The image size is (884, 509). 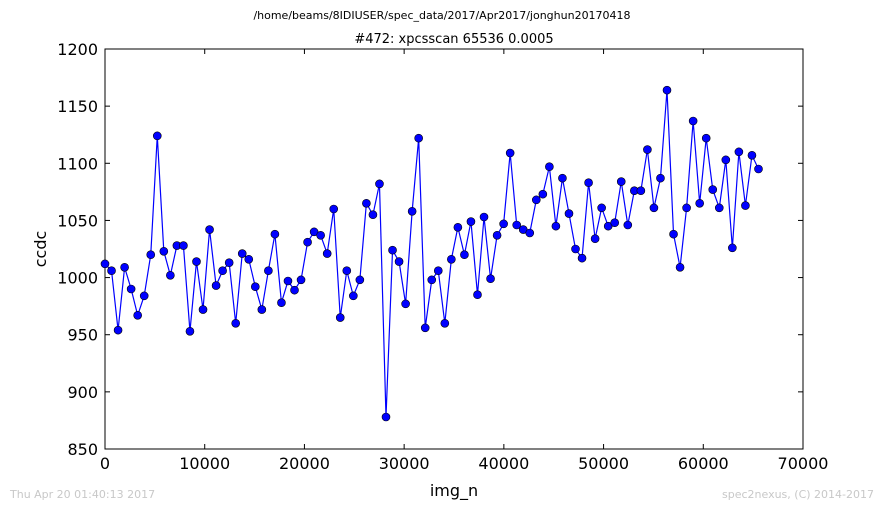 What do you see at coordinates (453, 39) in the screenshot?
I see `chart-title: #472: xpcsscan 65536 0.0005` at bounding box center [453, 39].